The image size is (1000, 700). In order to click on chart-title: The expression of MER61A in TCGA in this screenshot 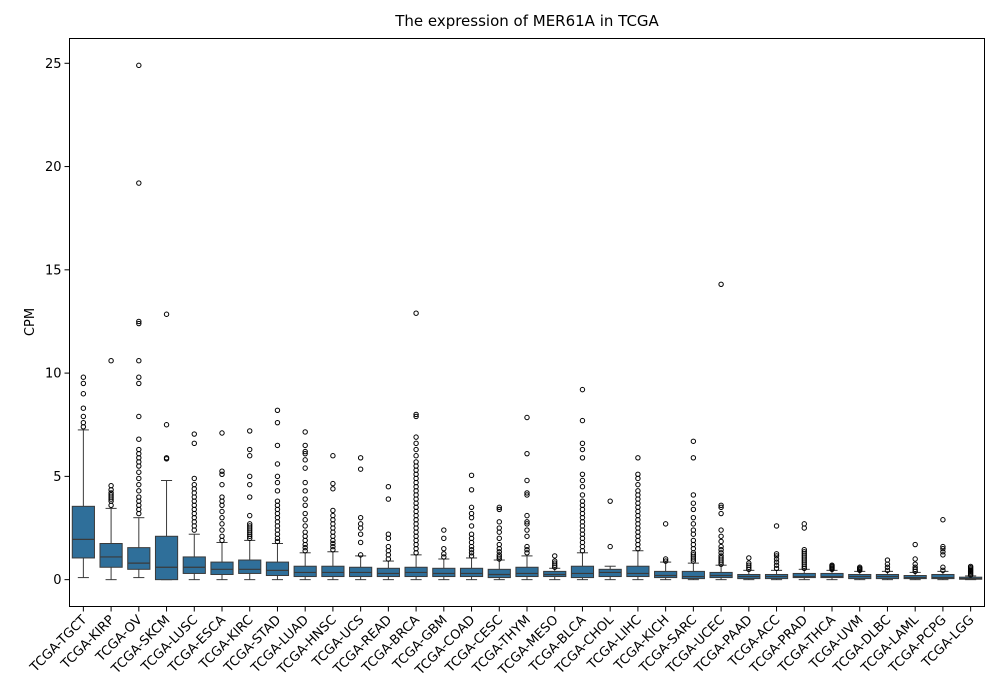, I will do `click(526, 21)`.